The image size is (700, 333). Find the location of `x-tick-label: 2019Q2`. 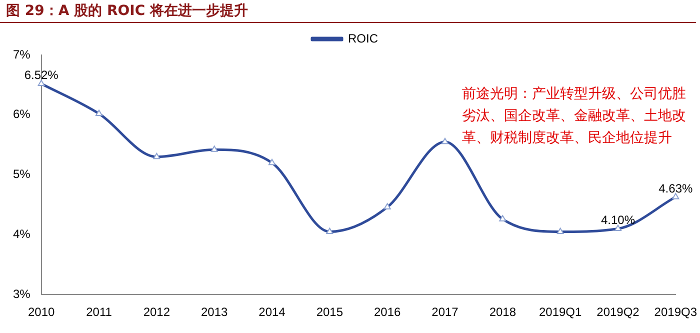

x-tick-label: 2019Q2 is located at coordinates (618, 312).